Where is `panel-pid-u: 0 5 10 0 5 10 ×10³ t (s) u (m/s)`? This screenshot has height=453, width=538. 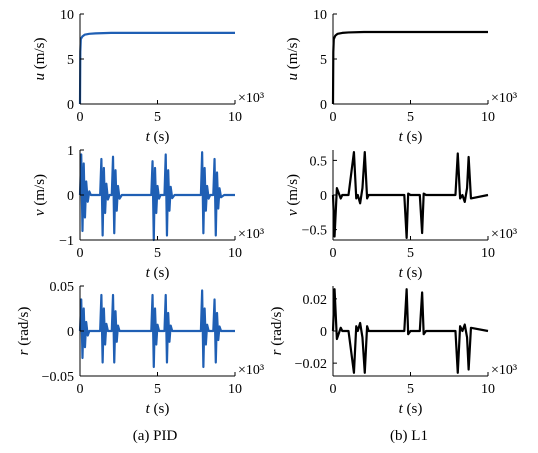
panel-pid-u: 0 5 10 0 5 10 ×10³ t (s) u (m/s) is located at coordinates (148, 76).